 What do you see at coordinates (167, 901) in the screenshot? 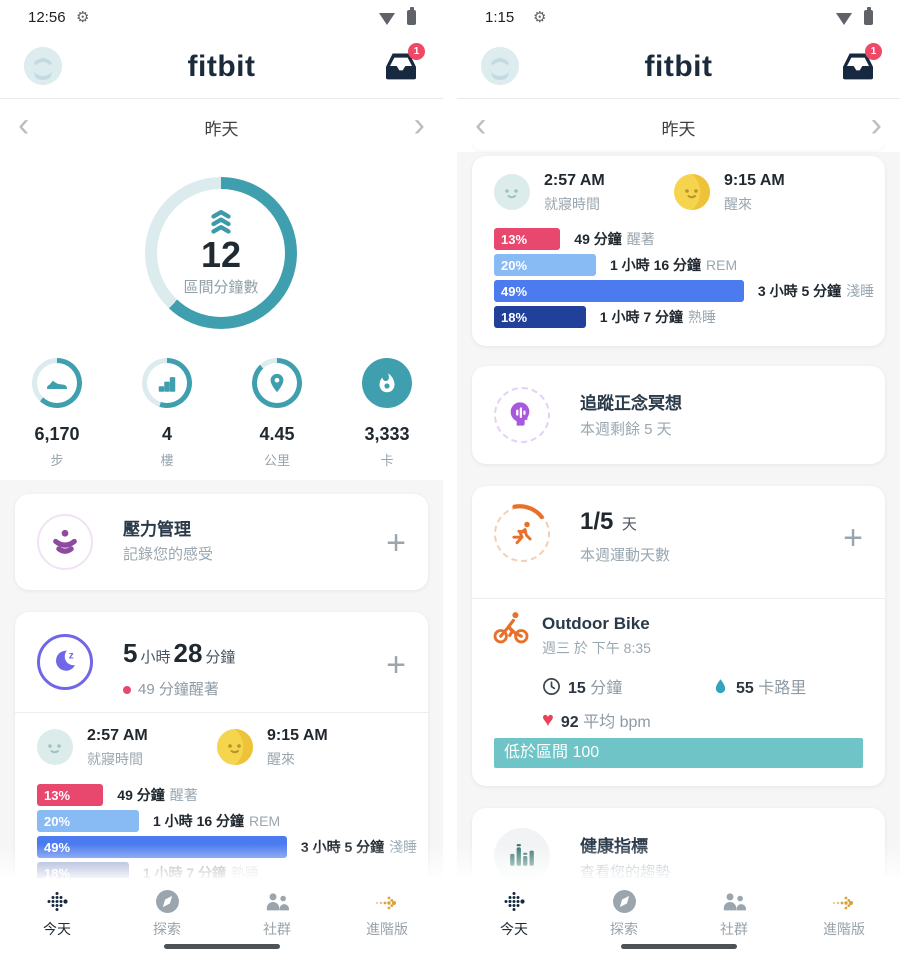
I see `compass-icon` at bounding box center [167, 901].